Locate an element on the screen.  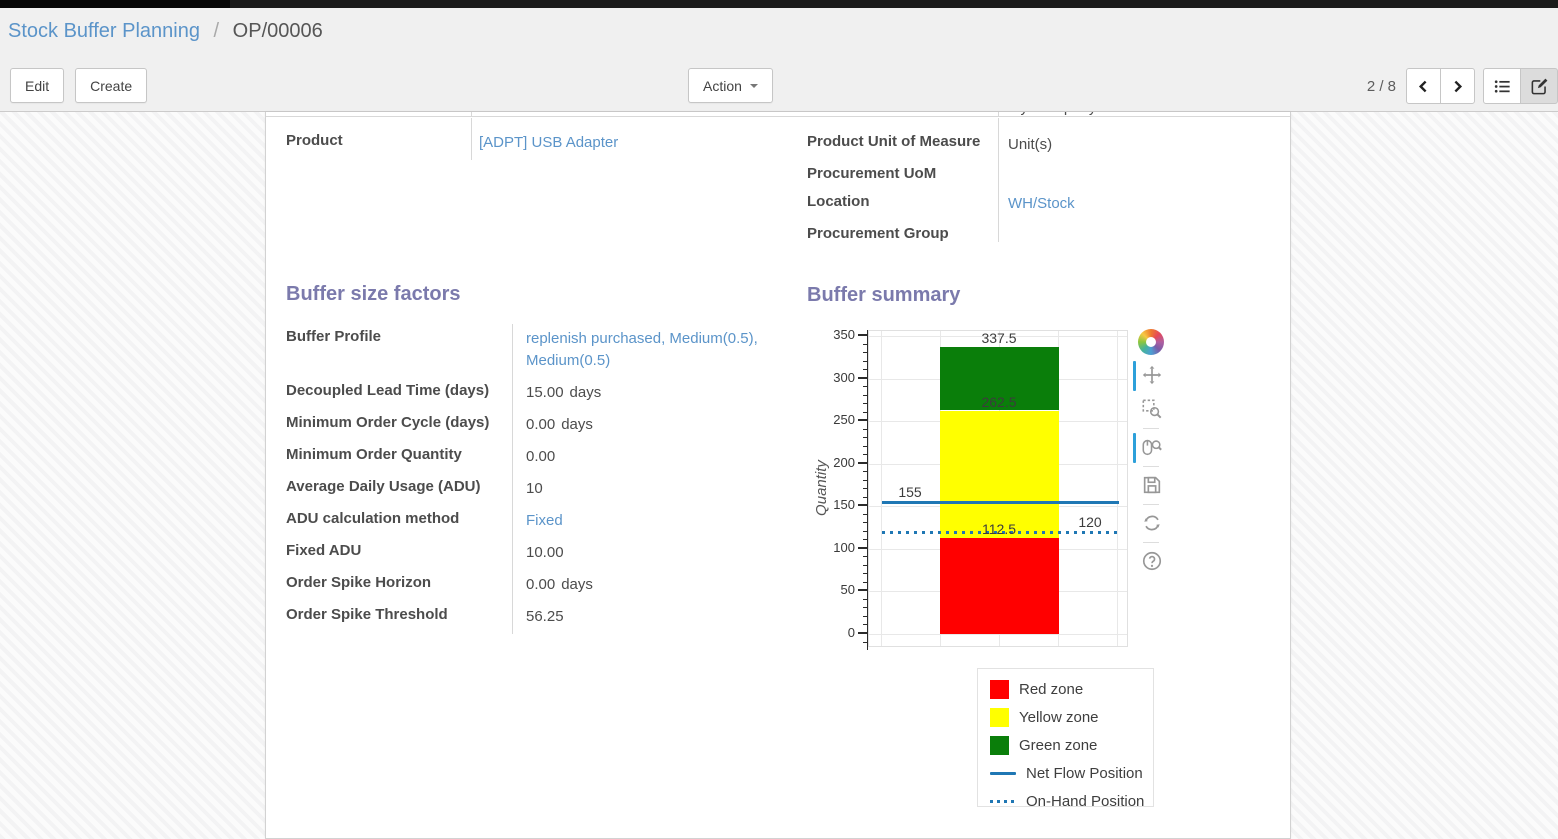
legend-label: Yellow zone is located at coordinates (1059, 717).